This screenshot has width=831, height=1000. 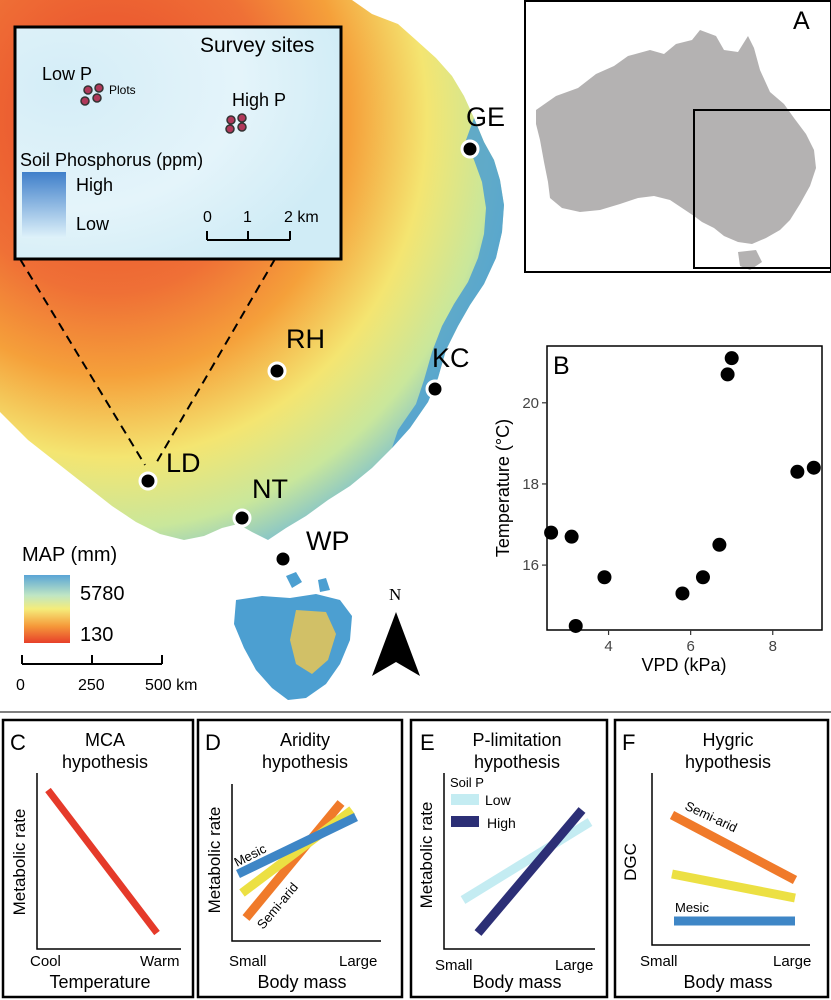 What do you see at coordinates (99, 982) in the screenshot?
I see `panel-c-xlabel: Temperature` at bounding box center [99, 982].